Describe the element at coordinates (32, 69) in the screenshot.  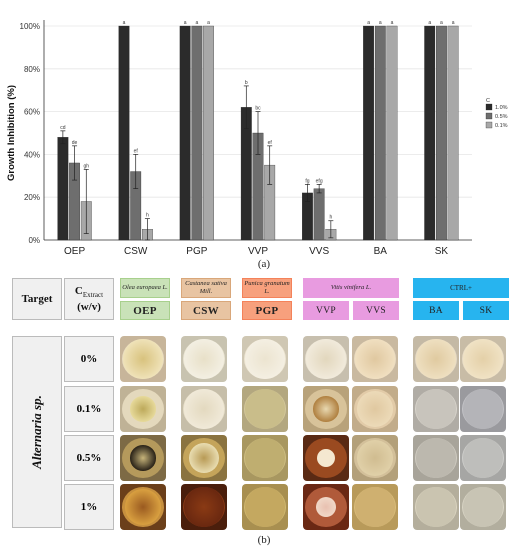
I see `y-tick-label: 80%` at that location.